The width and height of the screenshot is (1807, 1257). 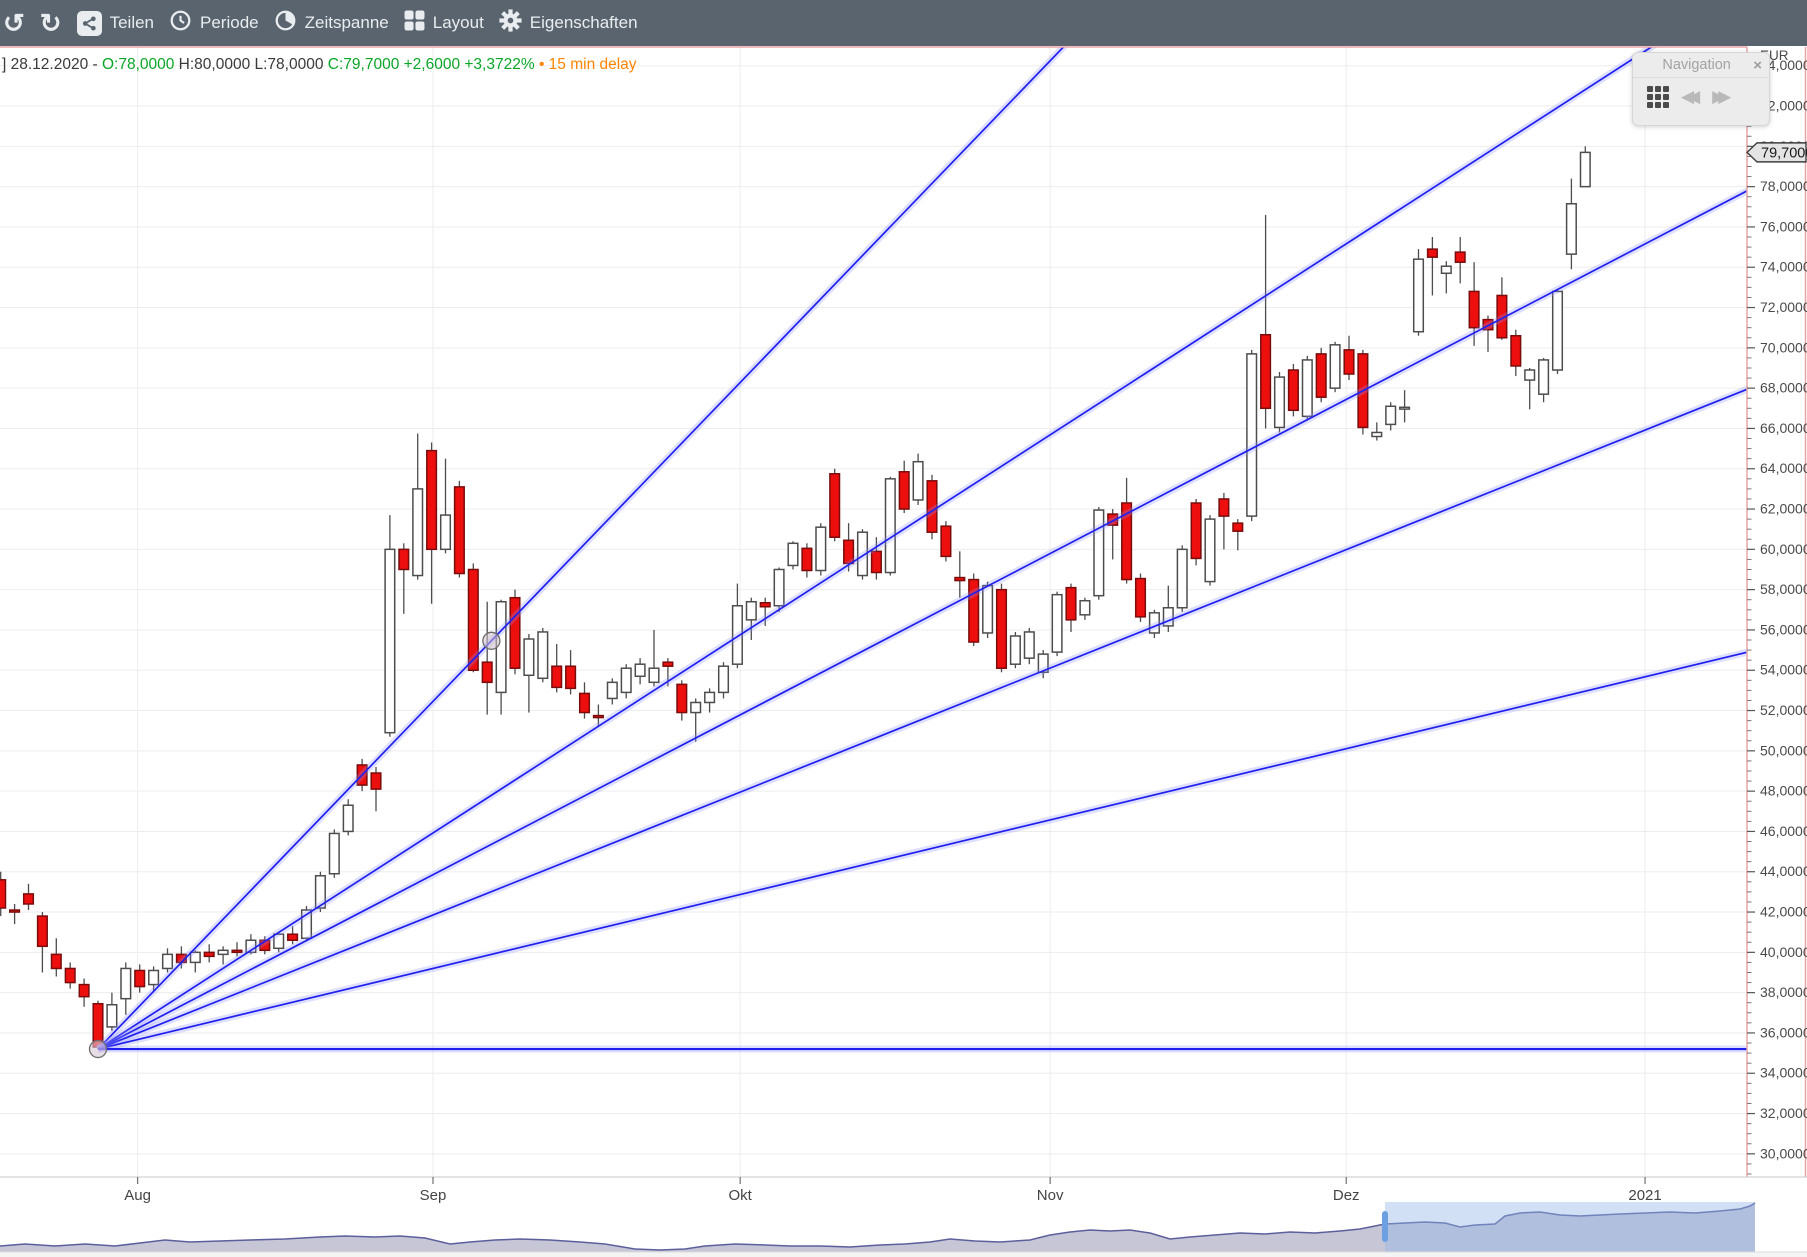 I want to click on layout-button: Layout, so click(x=444, y=23).